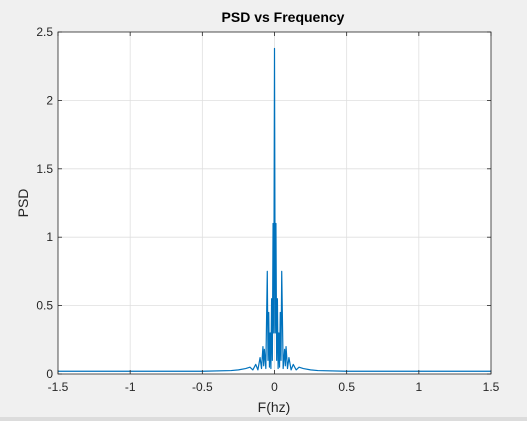 The width and height of the screenshot is (527, 421). I want to click on x-tick-label: 1.5, so click(491, 387).